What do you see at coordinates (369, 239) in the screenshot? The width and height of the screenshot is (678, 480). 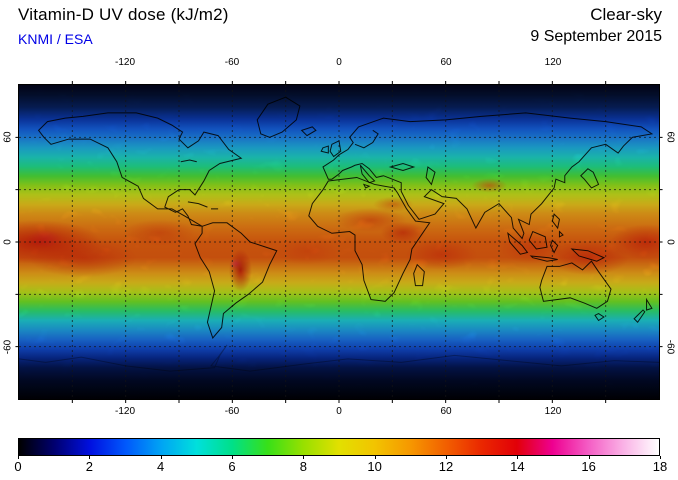 I see `coastline-africa` at bounding box center [369, 239].